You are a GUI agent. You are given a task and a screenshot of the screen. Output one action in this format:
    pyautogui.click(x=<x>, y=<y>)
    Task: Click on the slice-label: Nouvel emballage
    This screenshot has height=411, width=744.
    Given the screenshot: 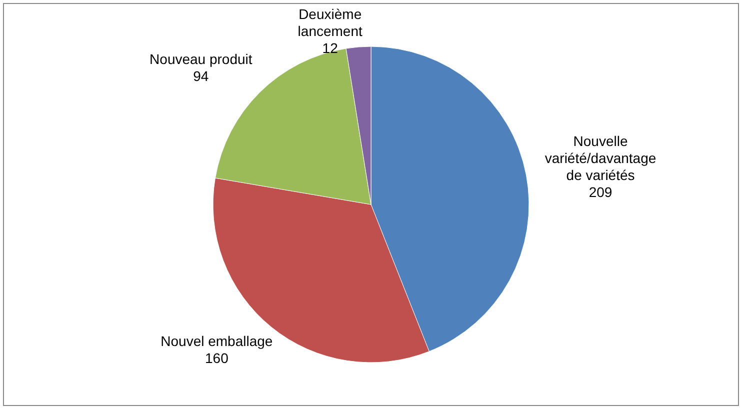 What is the action you would take?
    pyautogui.click(x=216, y=340)
    